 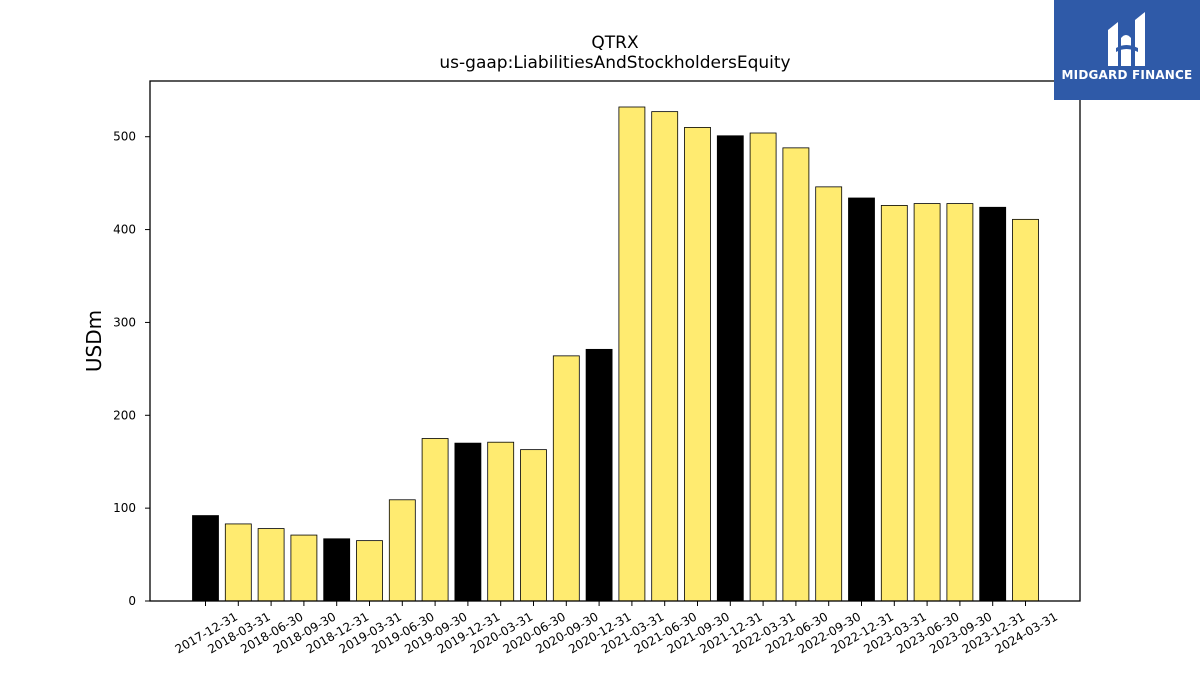 What do you see at coordinates (124, 508) in the screenshot?
I see `y-tick-label: 100` at bounding box center [124, 508].